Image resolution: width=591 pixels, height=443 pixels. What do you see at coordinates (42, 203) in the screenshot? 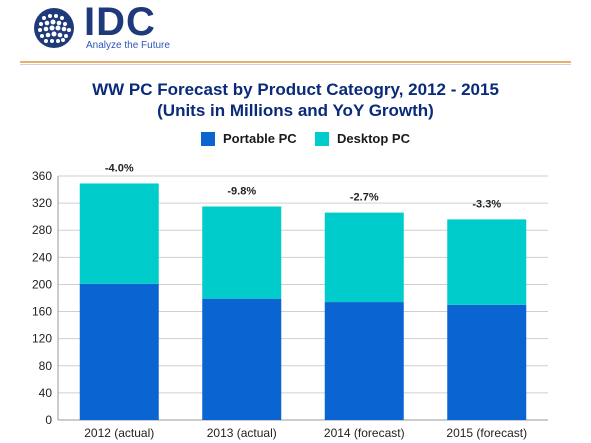
I see `y-tick-label: 320` at bounding box center [42, 203].